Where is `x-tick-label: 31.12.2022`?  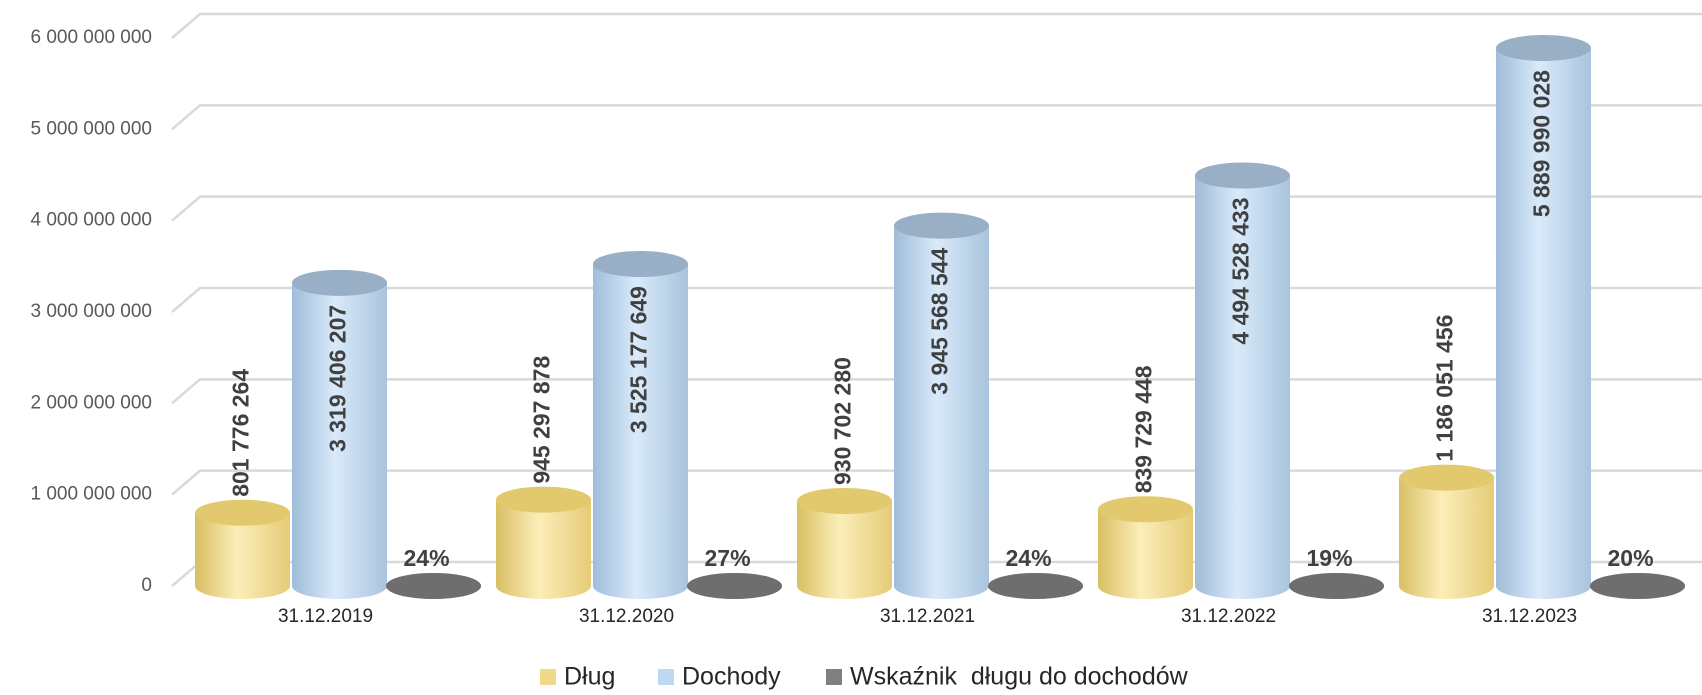 x-tick-label: 31.12.2022 is located at coordinates (1228, 616).